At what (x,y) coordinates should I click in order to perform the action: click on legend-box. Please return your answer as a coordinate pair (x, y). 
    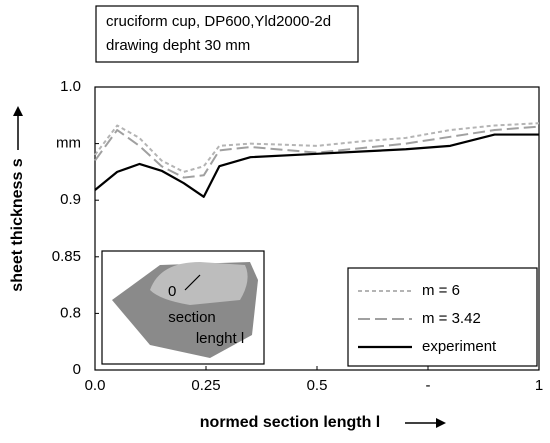
    Looking at the image, I should click on (442, 317).